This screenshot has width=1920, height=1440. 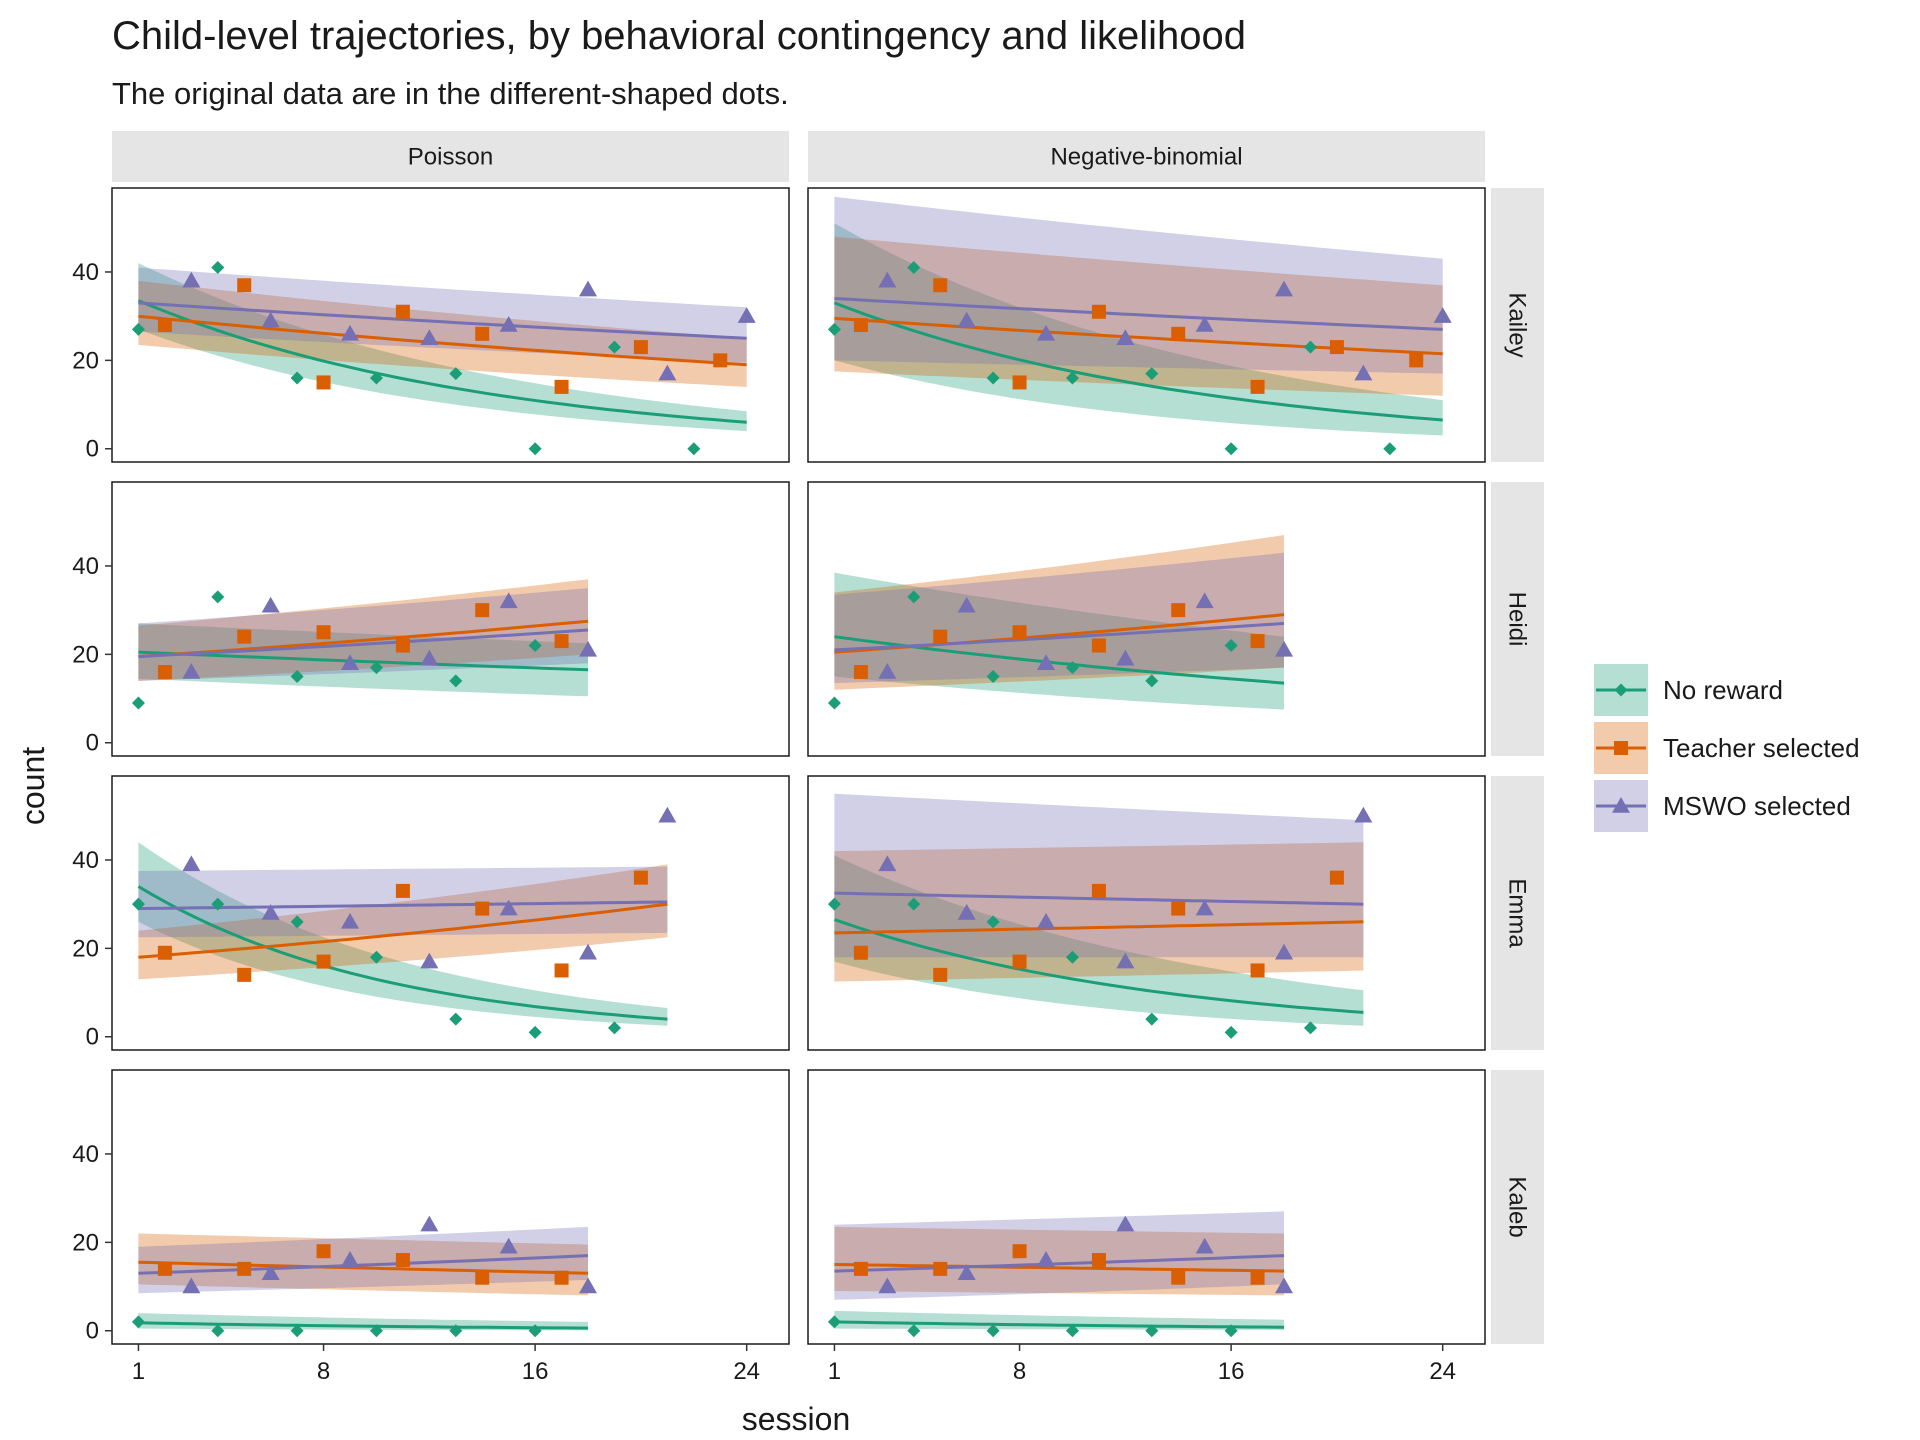 I want to click on fit-line-teacher-selected, so click(x=442, y=340).